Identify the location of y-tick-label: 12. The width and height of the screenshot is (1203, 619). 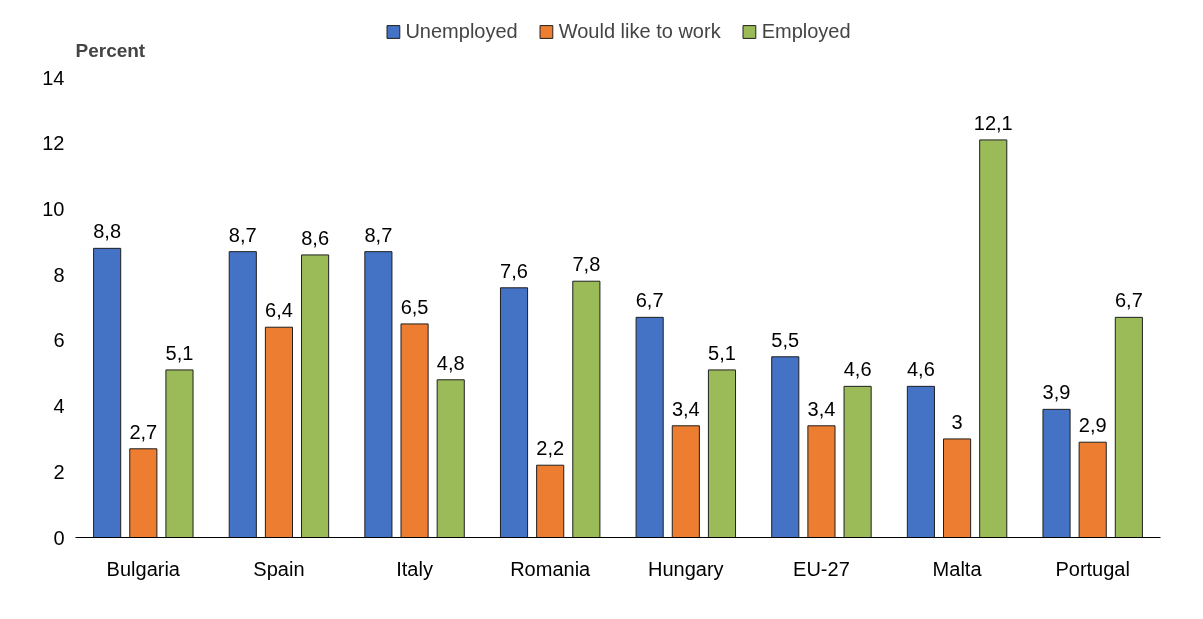
(53, 143).